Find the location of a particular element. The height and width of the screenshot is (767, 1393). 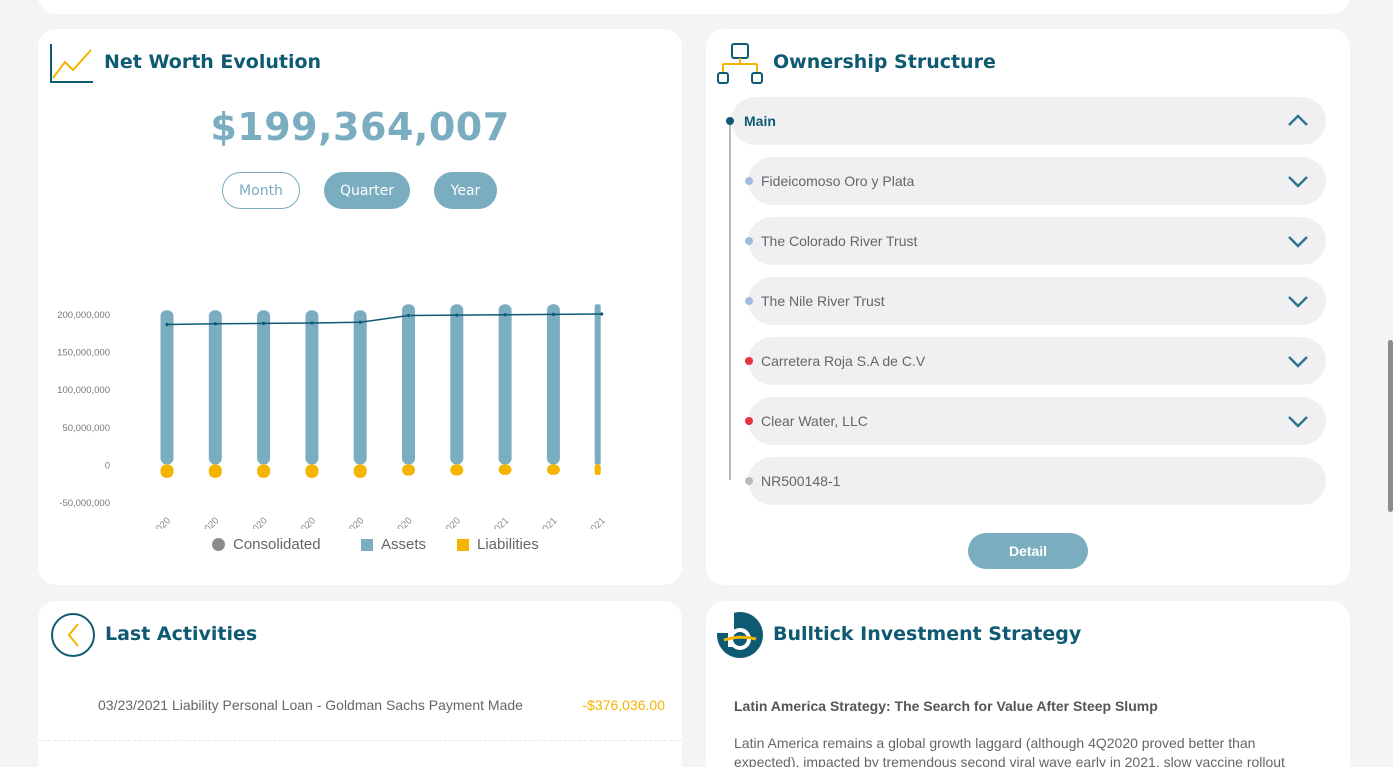

main-node-dot is located at coordinates (730, 121).